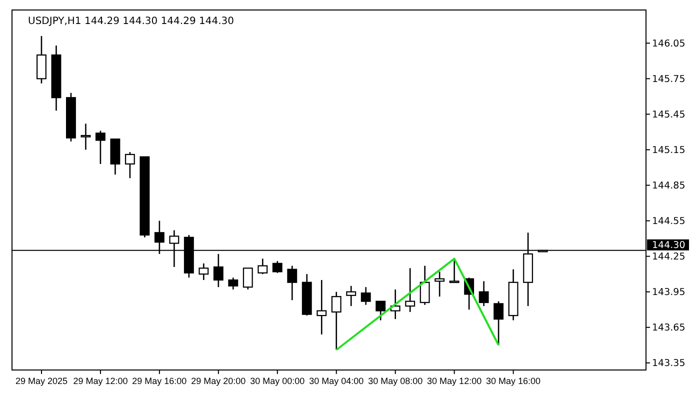  What do you see at coordinates (669, 80) in the screenshot?
I see `y-tick-label: 145.75` at bounding box center [669, 80].